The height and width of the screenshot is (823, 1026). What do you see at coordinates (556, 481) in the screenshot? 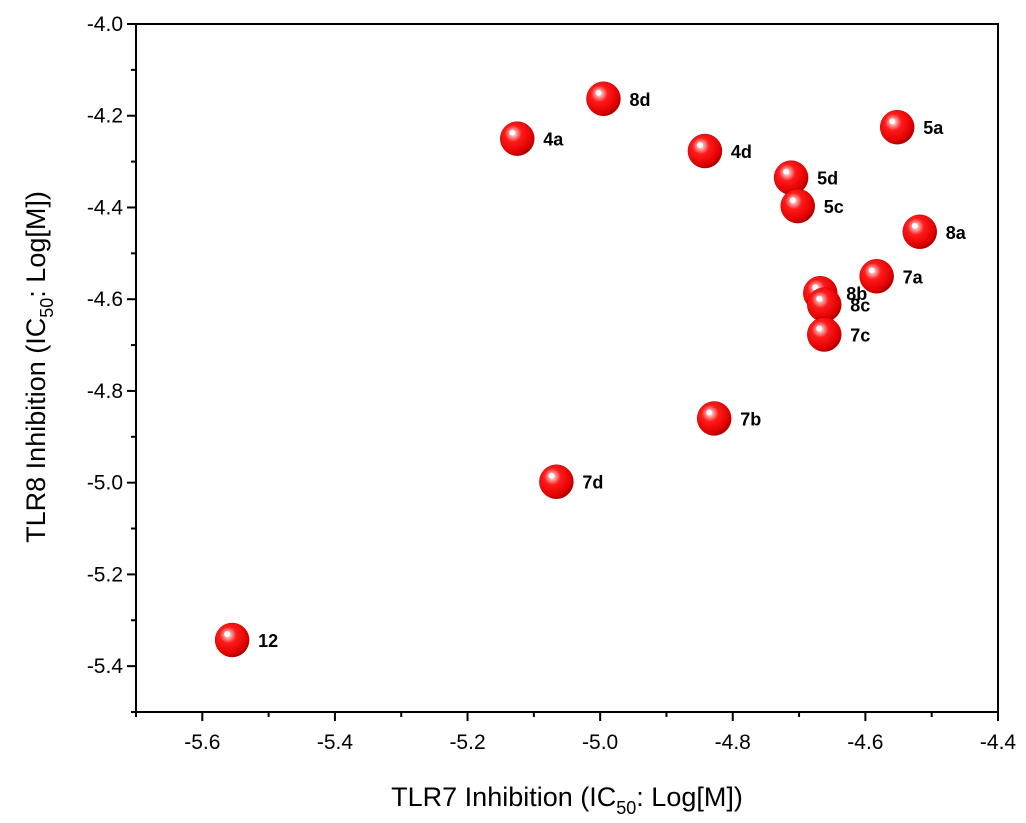
I see `data-point-7d` at bounding box center [556, 481].